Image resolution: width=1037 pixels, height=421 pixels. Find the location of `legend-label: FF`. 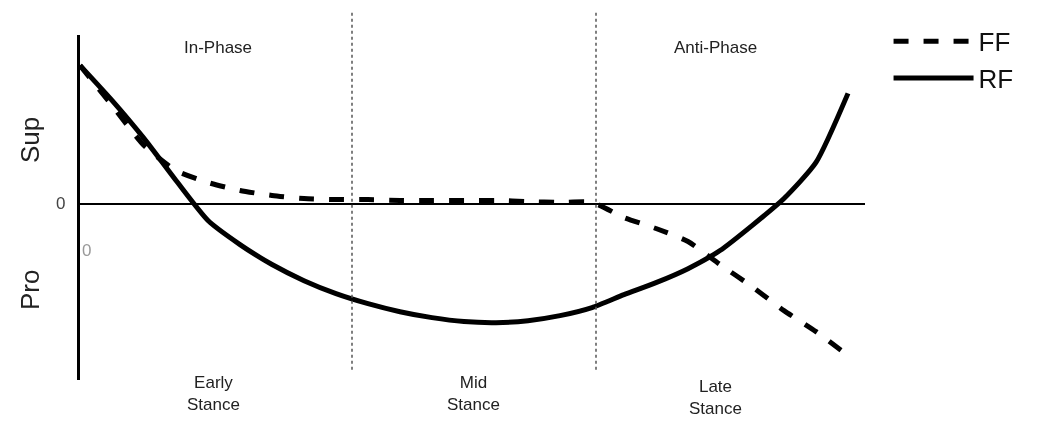

legend-label: FF is located at coordinates (994, 42).